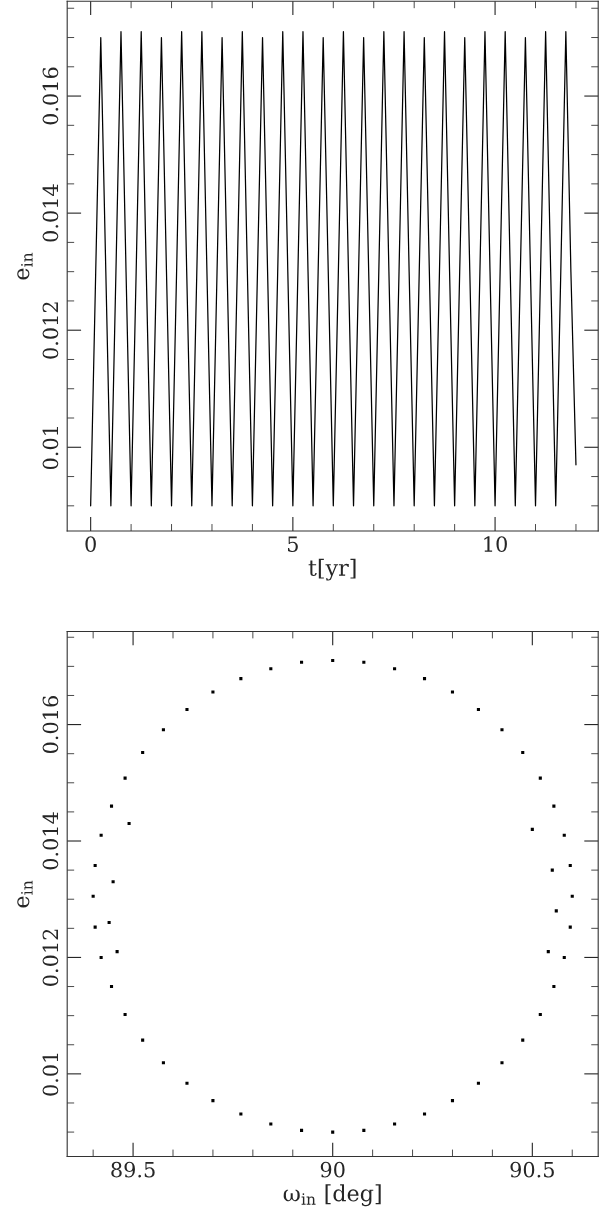  Describe the element at coordinates (532, 1169) in the screenshot. I see `x-tick-label: 90.5` at that location.